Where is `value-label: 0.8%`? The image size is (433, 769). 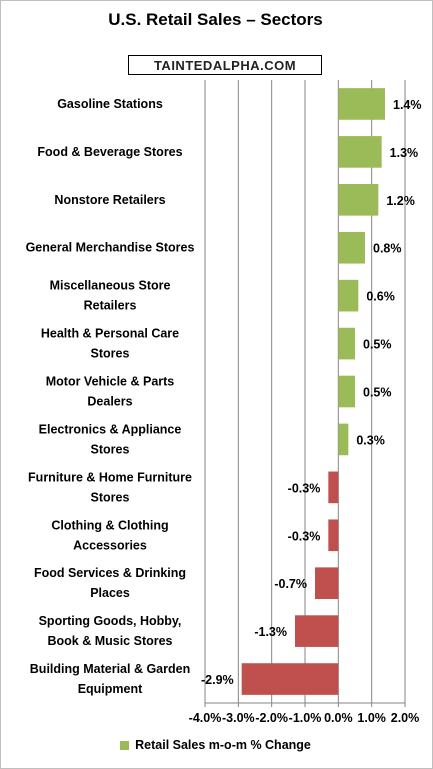
value-label: 0.8% is located at coordinates (387, 249).